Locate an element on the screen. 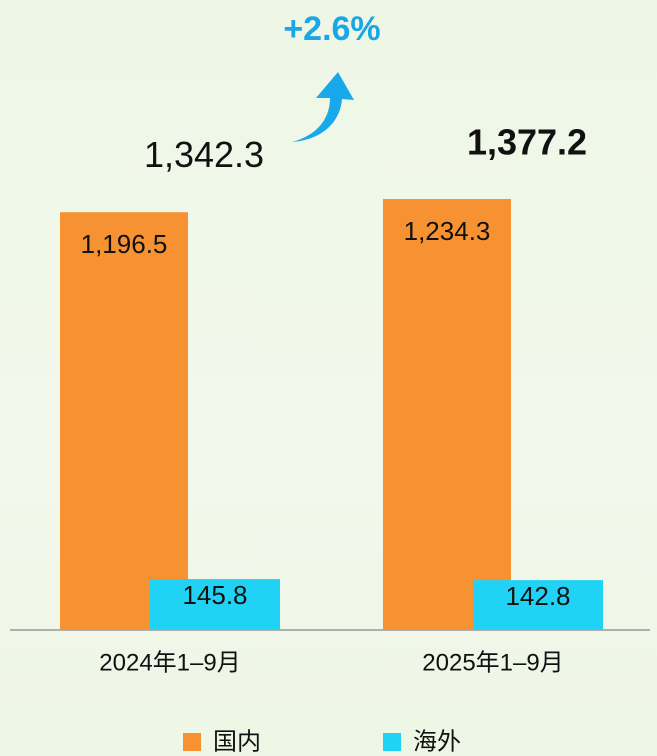 Image resolution: width=657 pixels, height=756 pixels. x-tick-label: 2024年1–9月 is located at coordinates (169, 662).